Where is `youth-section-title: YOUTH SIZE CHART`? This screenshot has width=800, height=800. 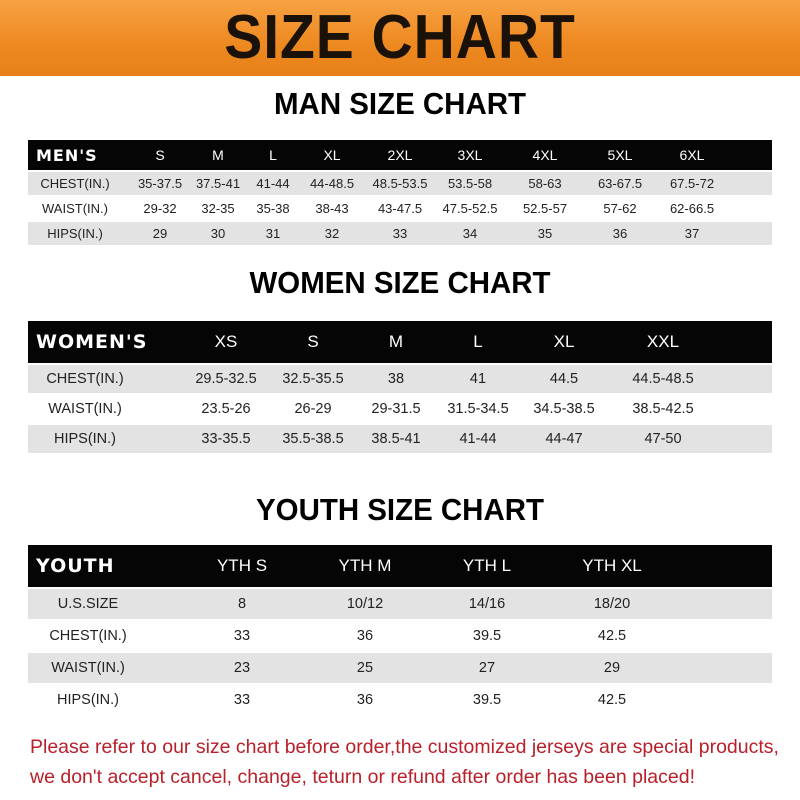
youth-section-title: YOUTH SIZE CHART is located at coordinates (400, 509).